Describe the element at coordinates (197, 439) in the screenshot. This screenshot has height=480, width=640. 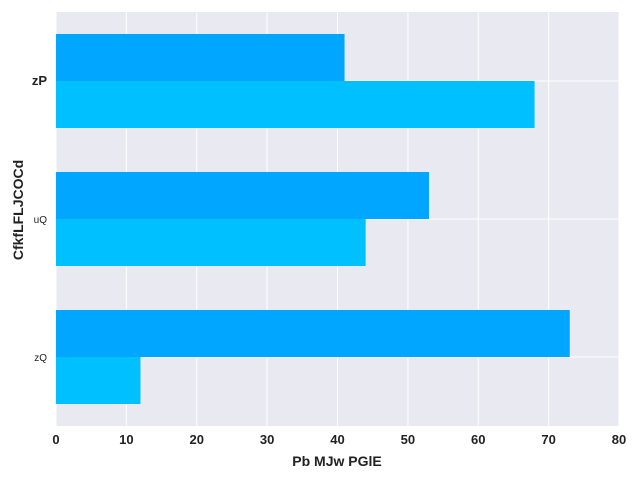
I see `x-tick-label: 20` at that location.